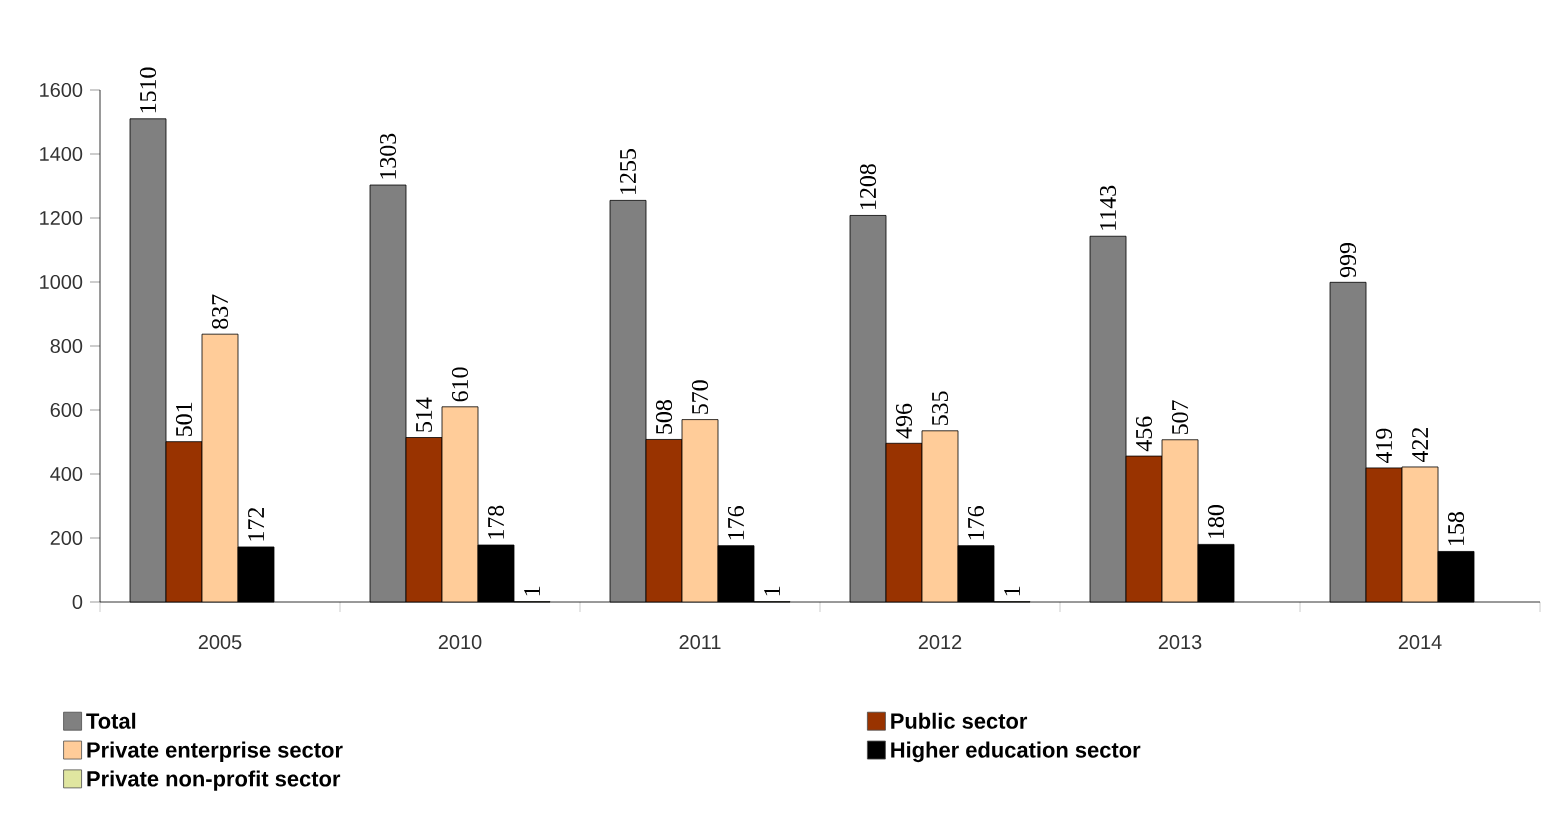  I want to click on x-tick-label: 2014, so click(1420, 642).